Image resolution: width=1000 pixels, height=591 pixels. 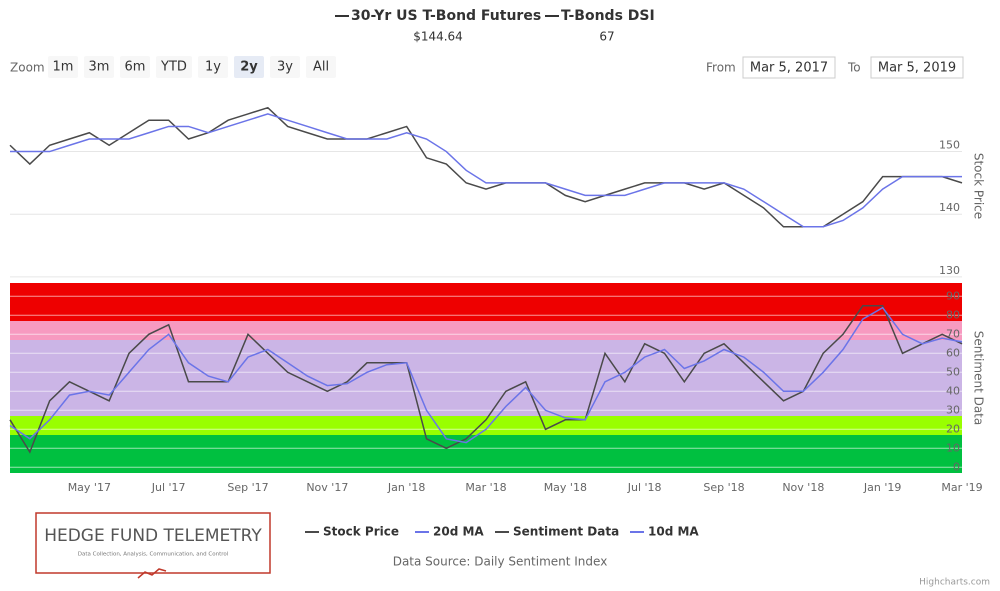 What do you see at coordinates (608, 16) in the screenshot?
I see `header-legend-name: T-Bonds DSI` at bounding box center [608, 16].